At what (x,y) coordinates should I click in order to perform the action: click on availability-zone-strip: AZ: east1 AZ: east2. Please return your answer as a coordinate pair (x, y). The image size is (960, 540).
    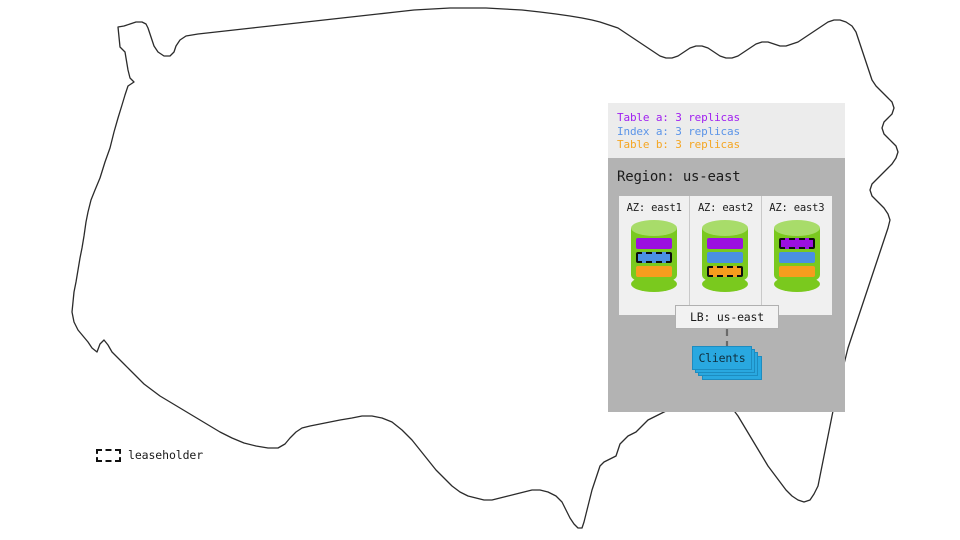
    Looking at the image, I should click on (725, 255).